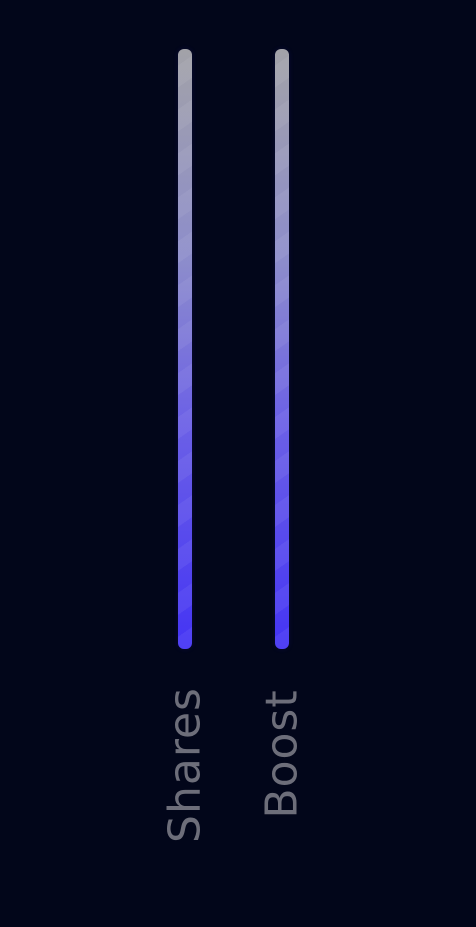 This screenshot has height=927, width=476. I want to click on shares-label: Shares, so click(185, 765).